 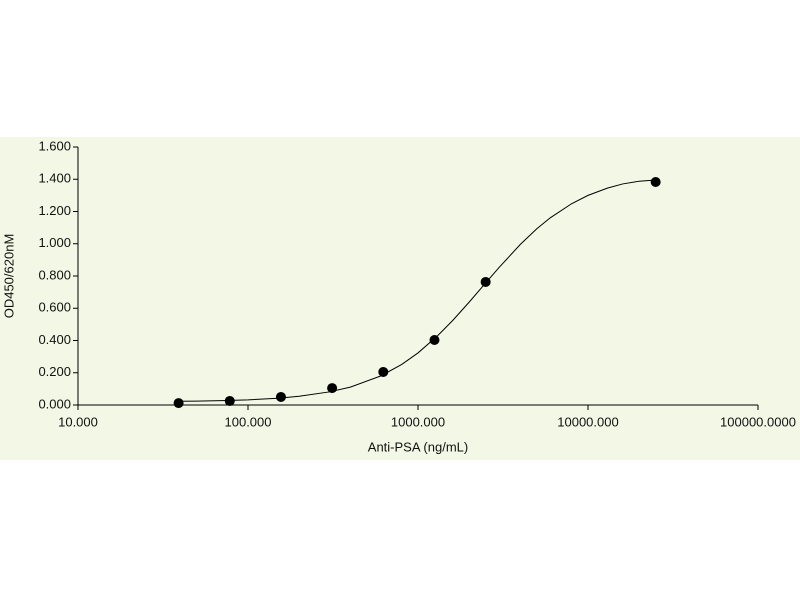 What do you see at coordinates (758, 421) in the screenshot?
I see `x-tick-label: 100000.0000` at bounding box center [758, 421].